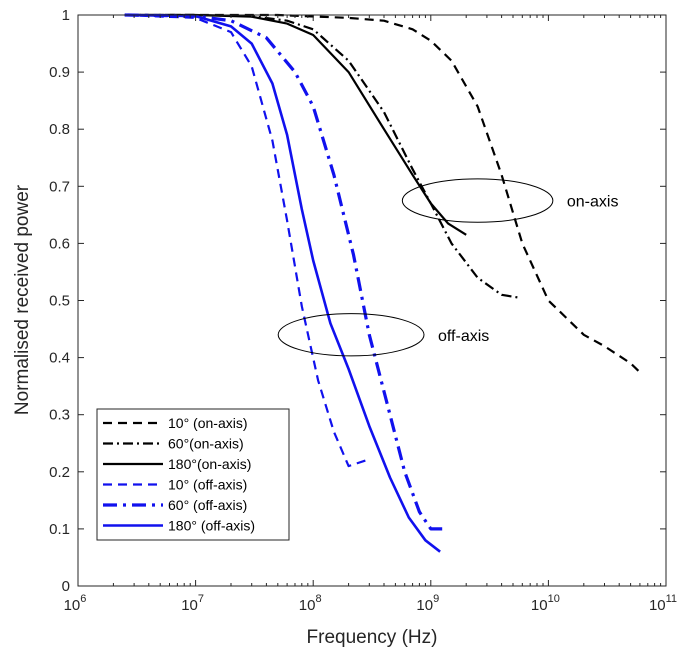 The image size is (681, 658). I want to click on x-tick-label: 10⁶, so click(75, 603).